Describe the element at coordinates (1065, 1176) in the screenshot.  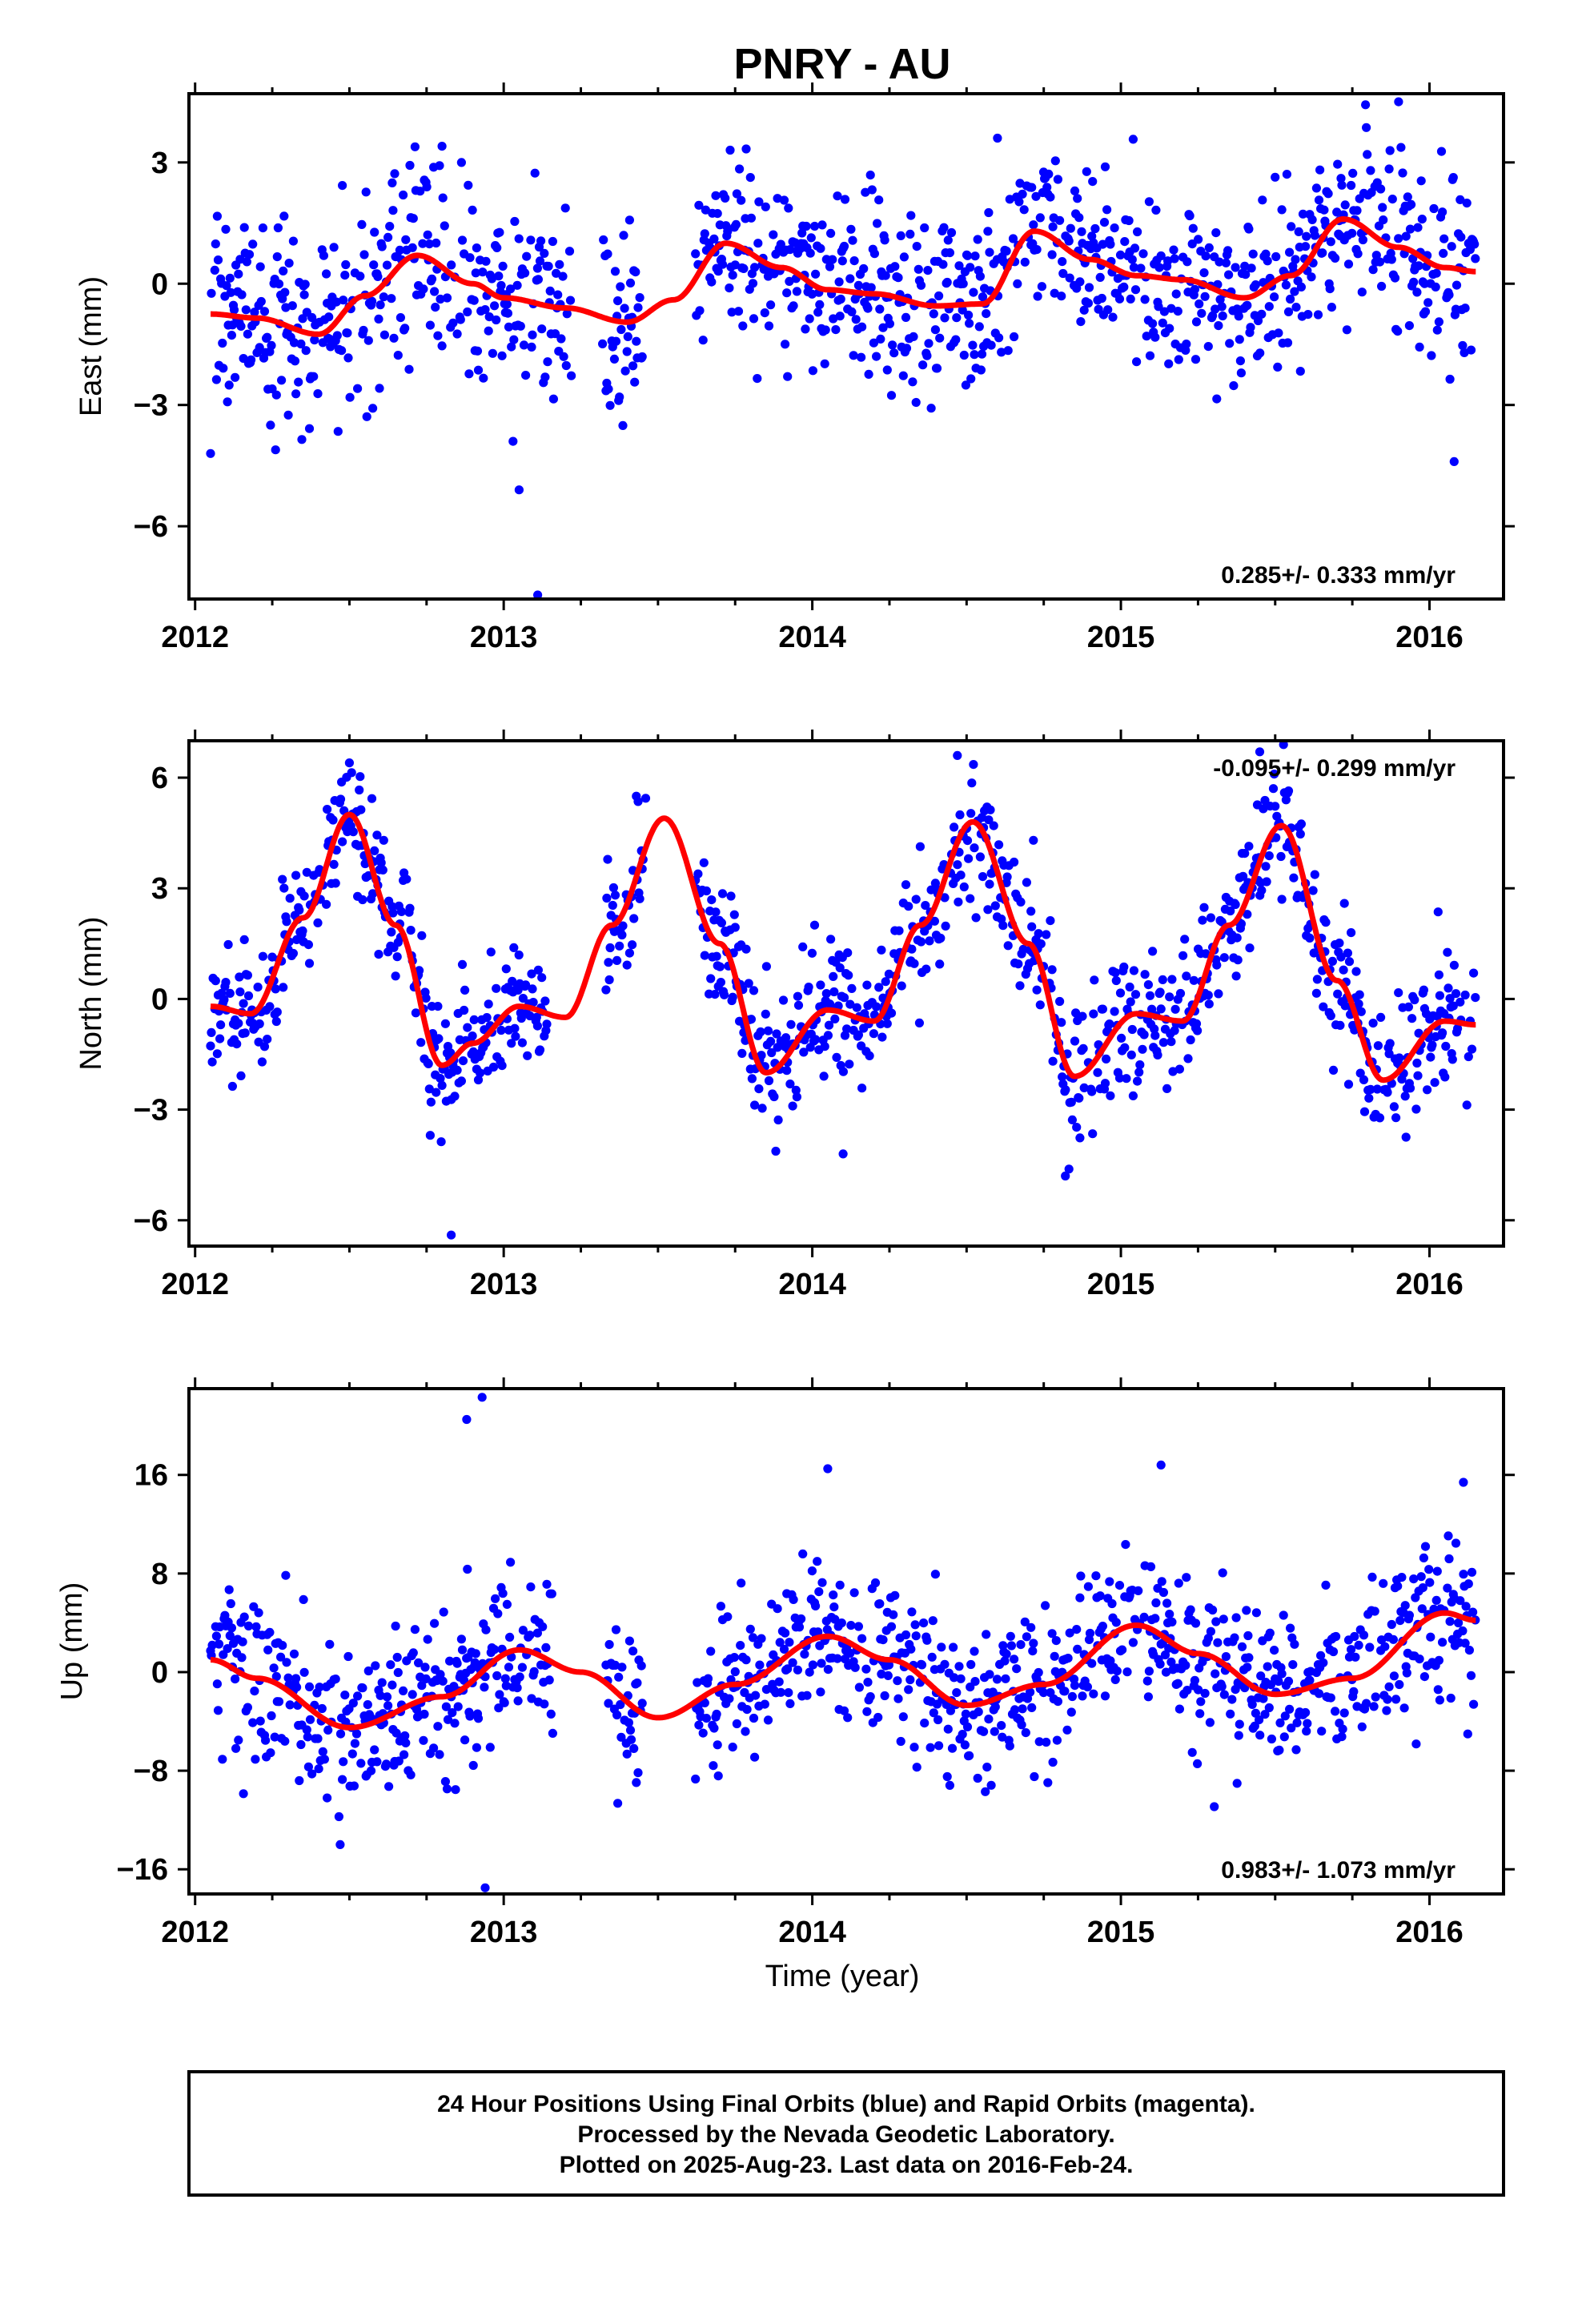
I see `outlier-point` at that location.